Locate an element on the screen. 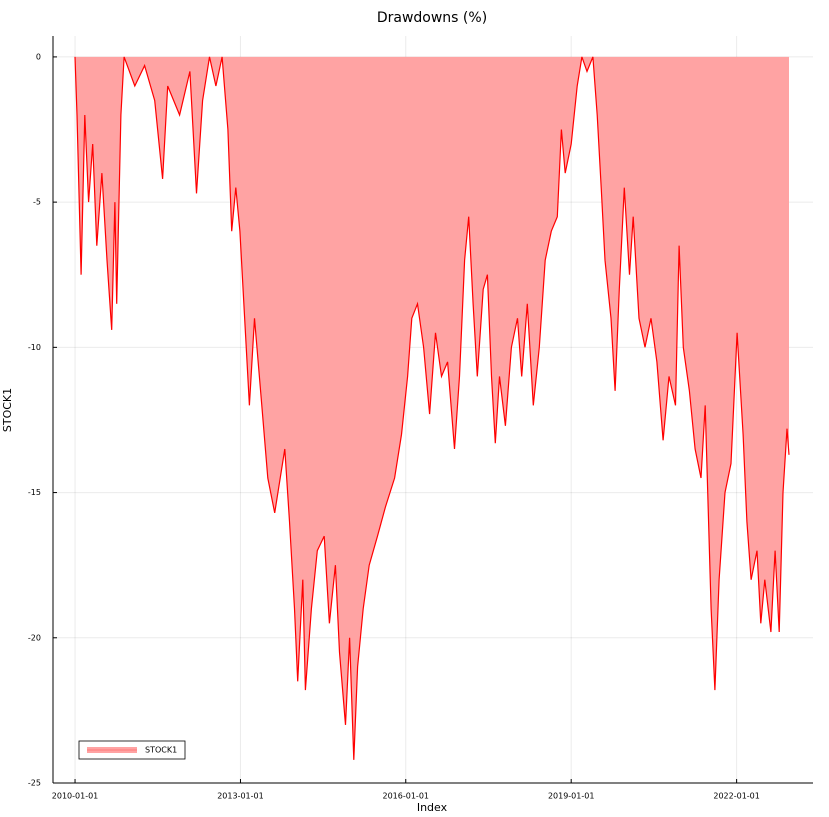  x-tick-label: 2019-01-01 is located at coordinates (571, 796).